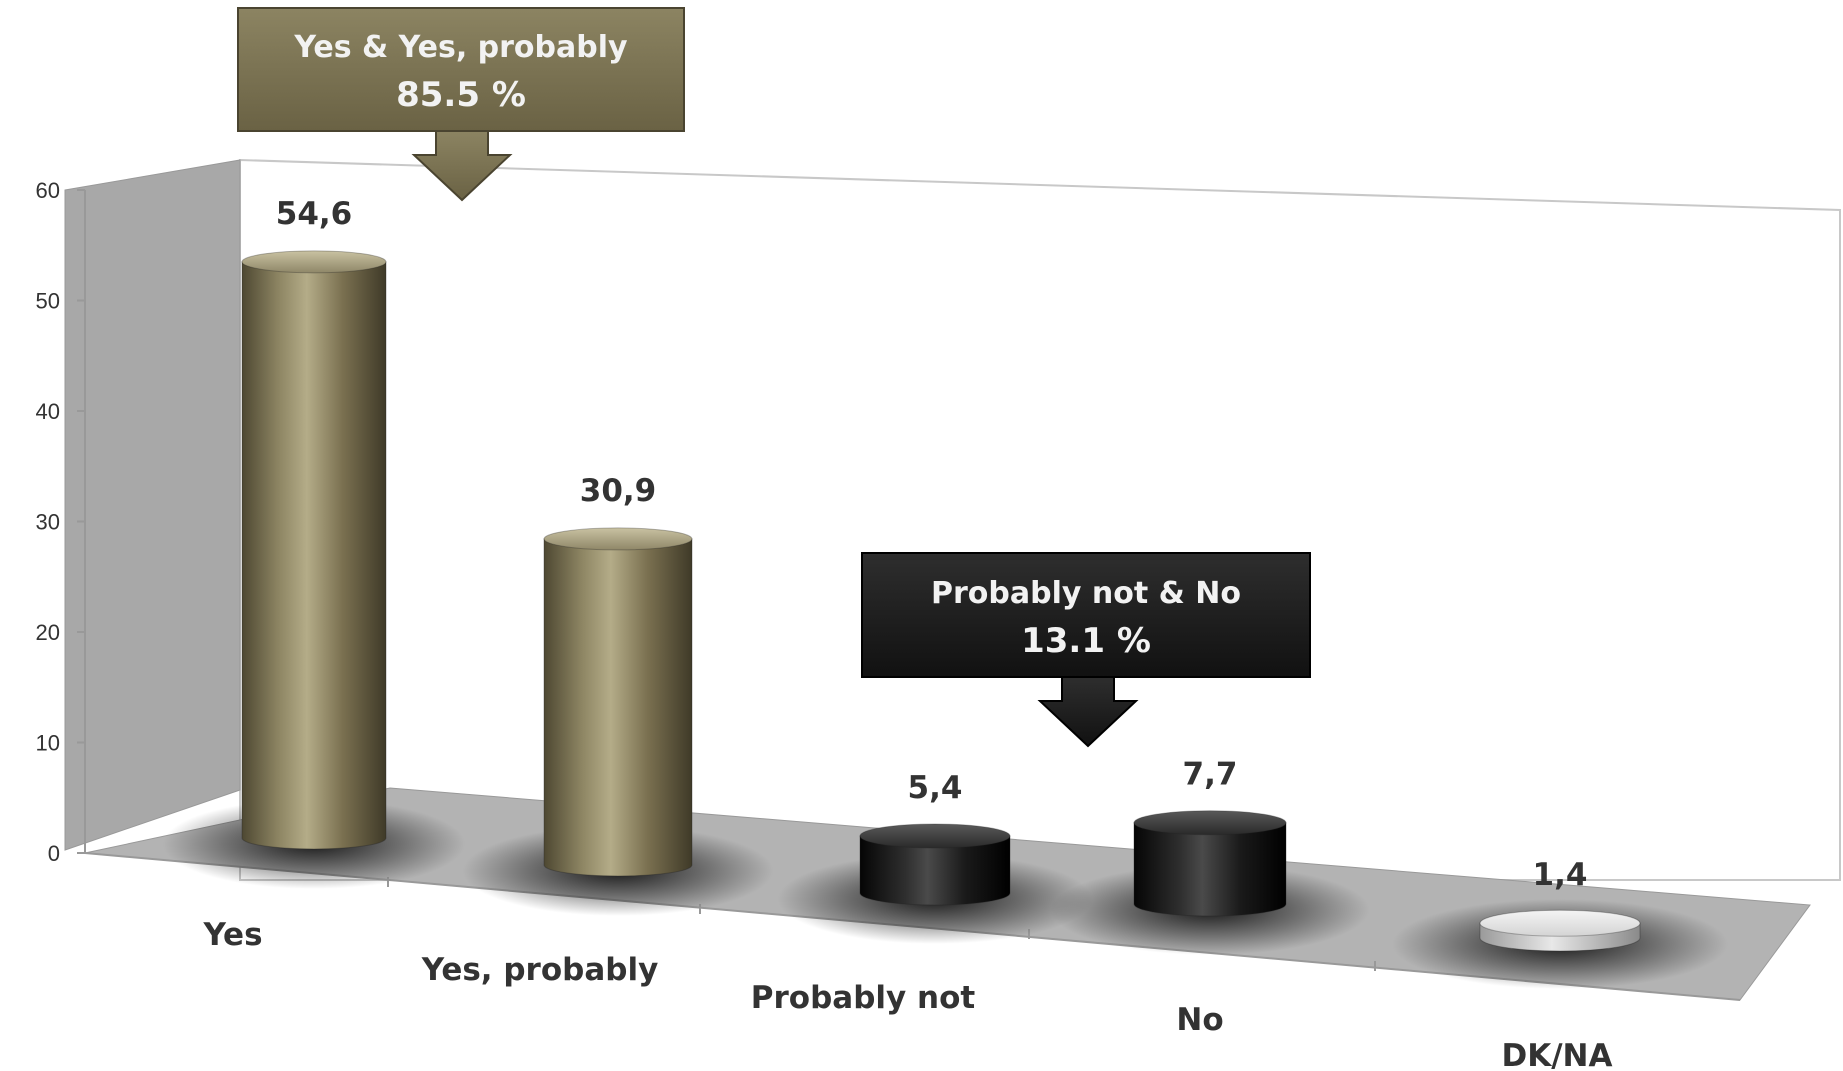 This screenshot has height=1071, width=1843. What do you see at coordinates (462, 166) in the screenshot?
I see `callout-yes-total-arrow` at bounding box center [462, 166].